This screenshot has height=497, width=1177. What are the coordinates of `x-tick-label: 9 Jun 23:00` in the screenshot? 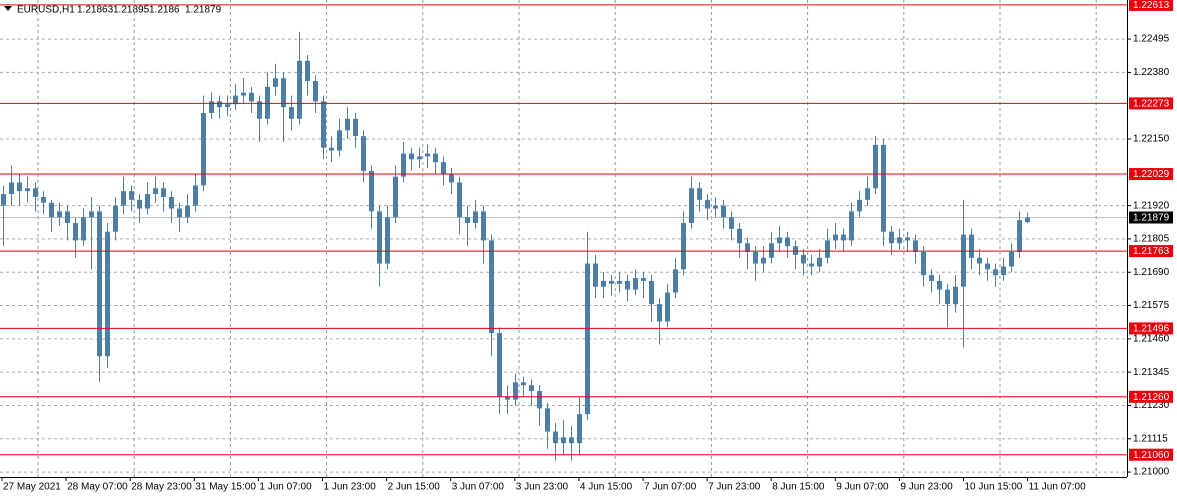 It's located at (926, 487).